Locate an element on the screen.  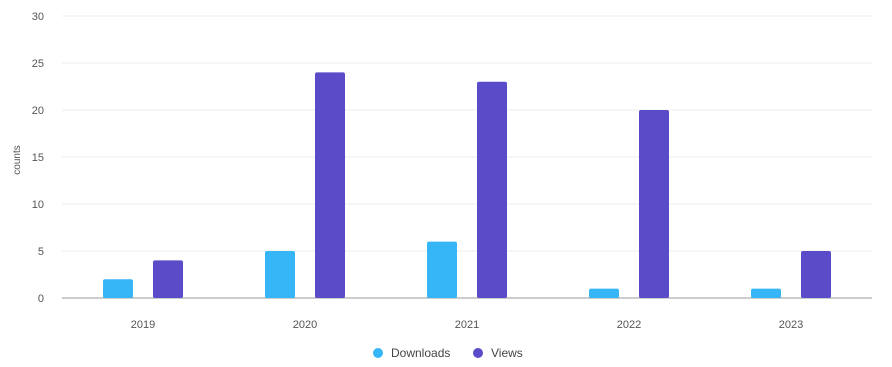
x-axis-ticks: 2019 2020 2021 2022 2023 is located at coordinates (467, 325).